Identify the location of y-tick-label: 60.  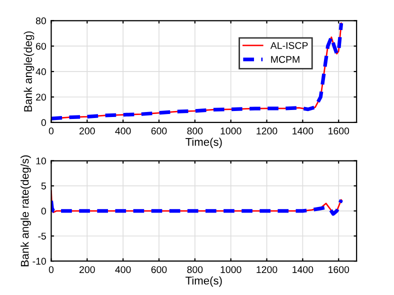
(41, 46).